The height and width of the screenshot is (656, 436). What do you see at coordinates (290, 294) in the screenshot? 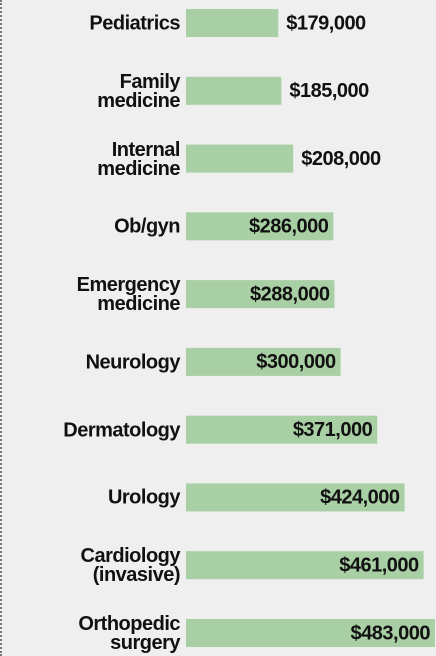
I see `value-label: $288,000` at bounding box center [290, 294].